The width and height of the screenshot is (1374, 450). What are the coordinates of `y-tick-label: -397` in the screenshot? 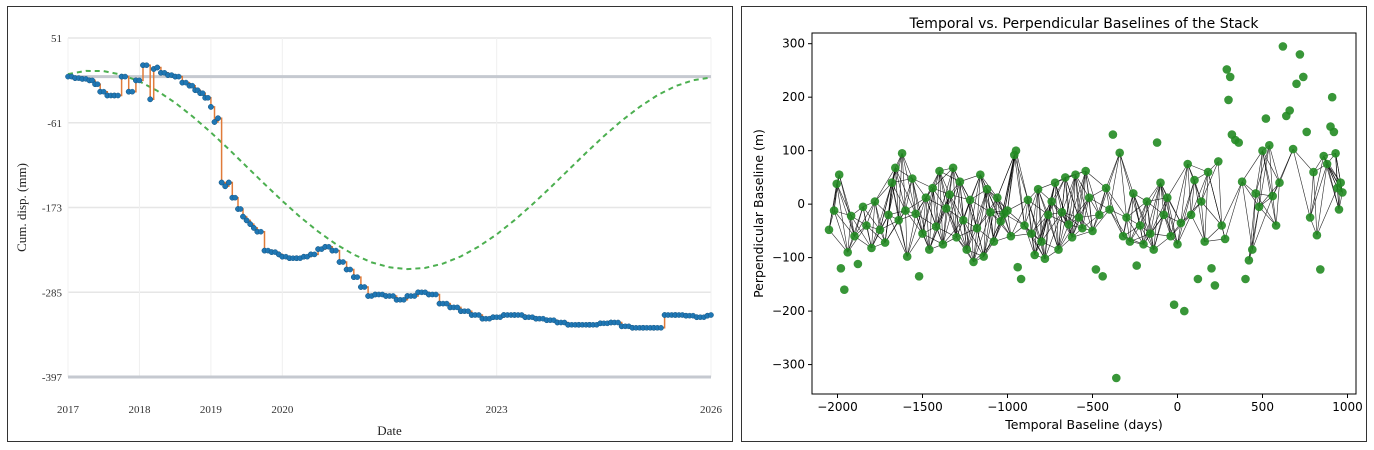 It's located at (52, 378).